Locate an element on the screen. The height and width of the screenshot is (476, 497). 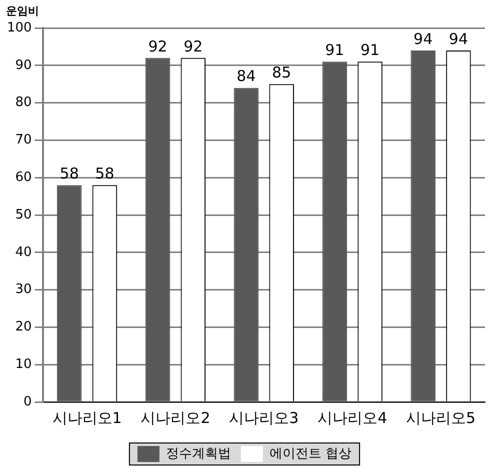
y-tick-label: 20 is located at coordinates (23, 327).